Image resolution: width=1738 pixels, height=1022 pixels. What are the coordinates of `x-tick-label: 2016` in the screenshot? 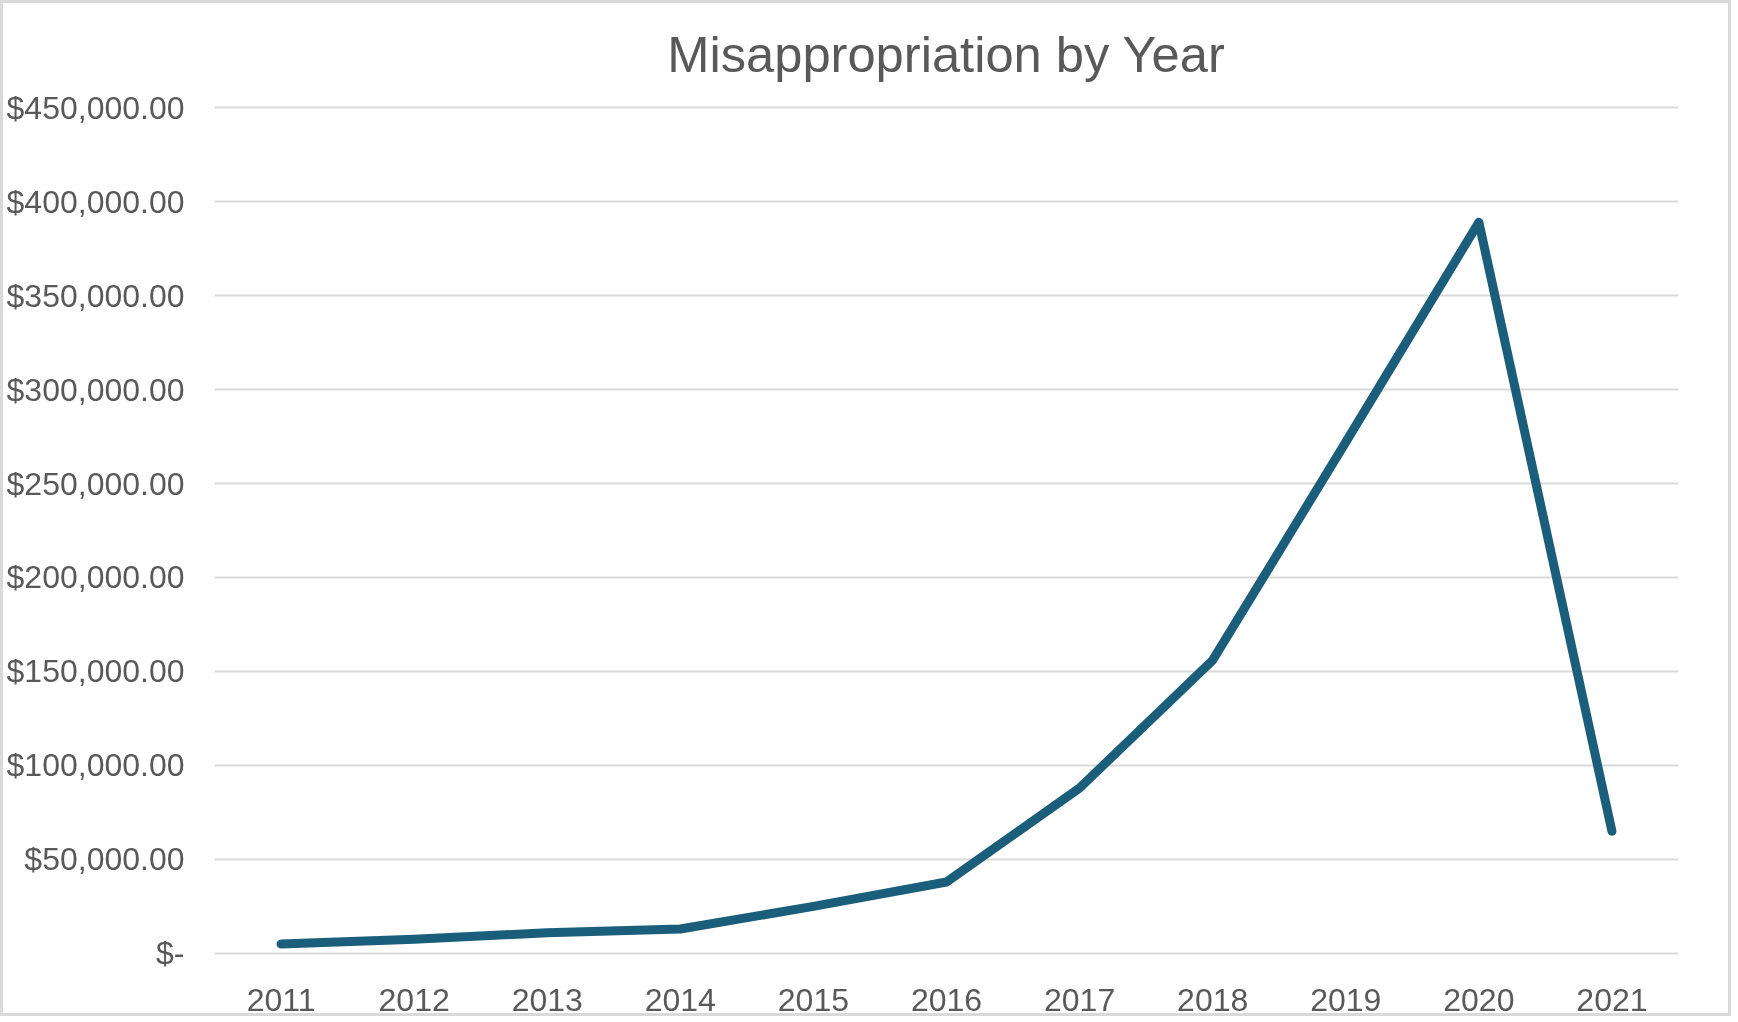 It's located at (946, 999).